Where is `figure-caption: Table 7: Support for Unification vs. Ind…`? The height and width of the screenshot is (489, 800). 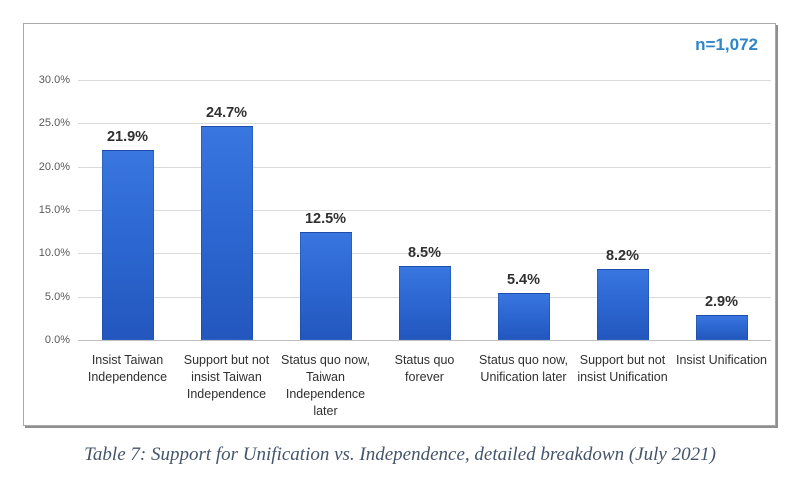 figure-caption: Table 7: Support for Unification vs. Ind… is located at coordinates (400, 454).